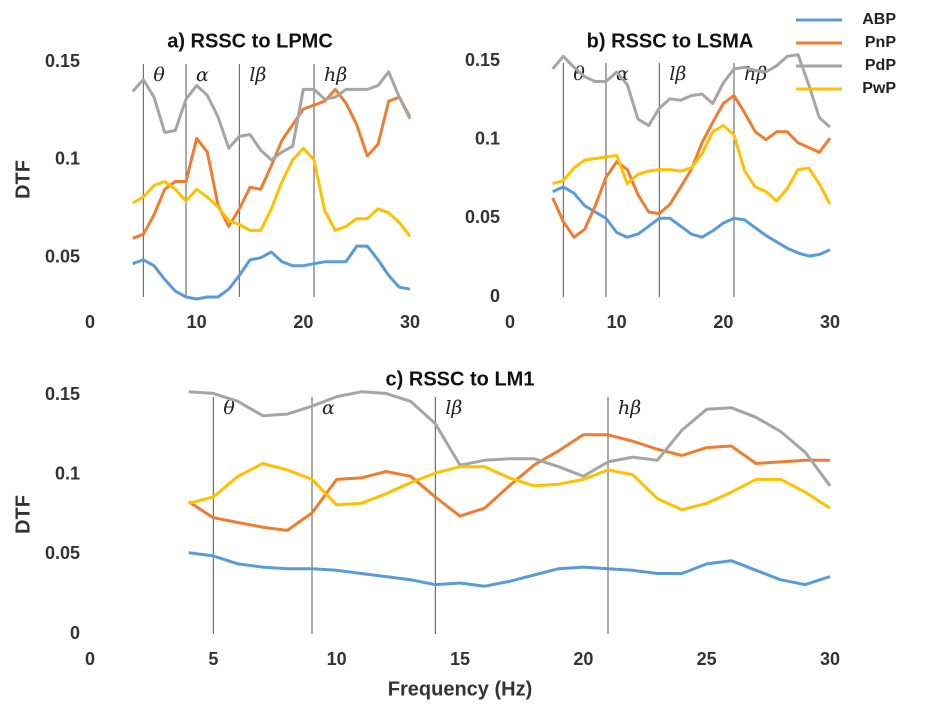 The height and width of the screenshot is (709, 929). What do you see at coordinates (213, 659) in the screenshot?
I see `x-tick-label: 5` at bounding box center [213, 659].